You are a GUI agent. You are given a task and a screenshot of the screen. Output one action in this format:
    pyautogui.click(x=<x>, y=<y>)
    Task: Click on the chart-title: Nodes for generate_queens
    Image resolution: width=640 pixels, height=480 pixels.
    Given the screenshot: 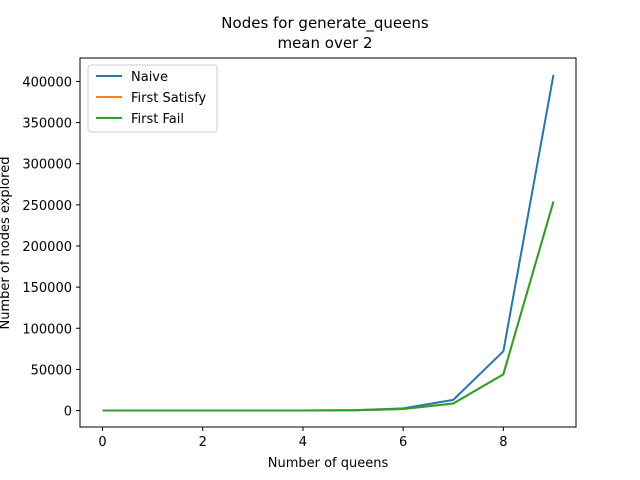 What is the action you would take?
    pyautogui.click(x=325, y=23)
    